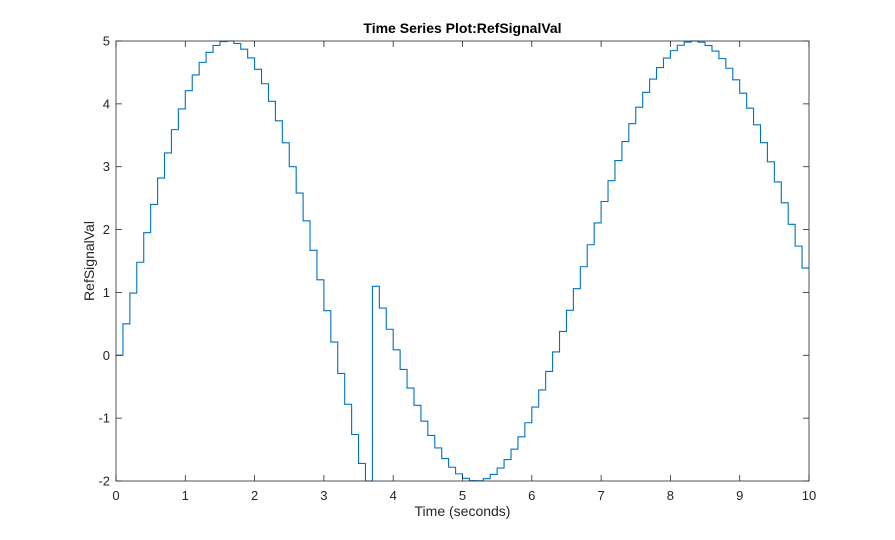 The height and width of the screenshot is (540, 895). What do you see at coordinates (393, 495) in the screenshot?
I see `x-tick-label: 4` at bounding box center [393, 495].